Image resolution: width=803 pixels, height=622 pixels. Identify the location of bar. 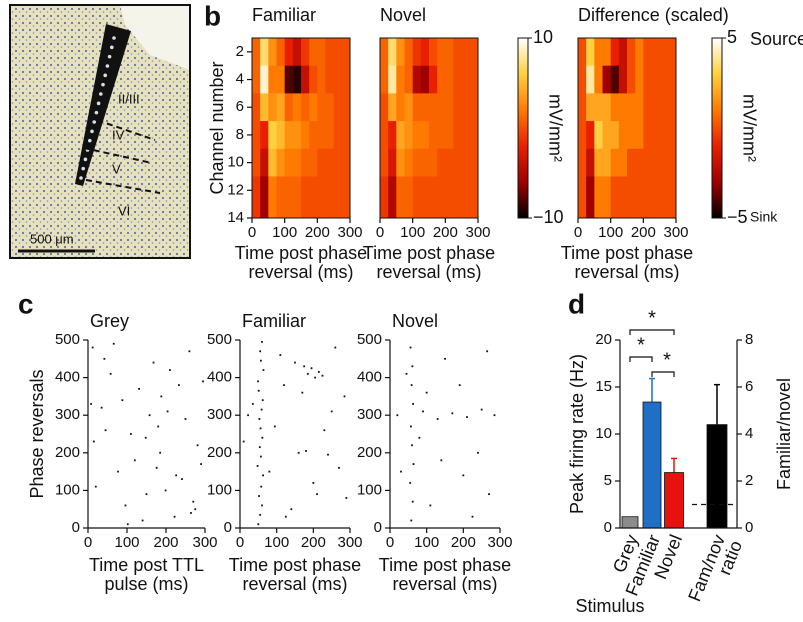
(674, 500).